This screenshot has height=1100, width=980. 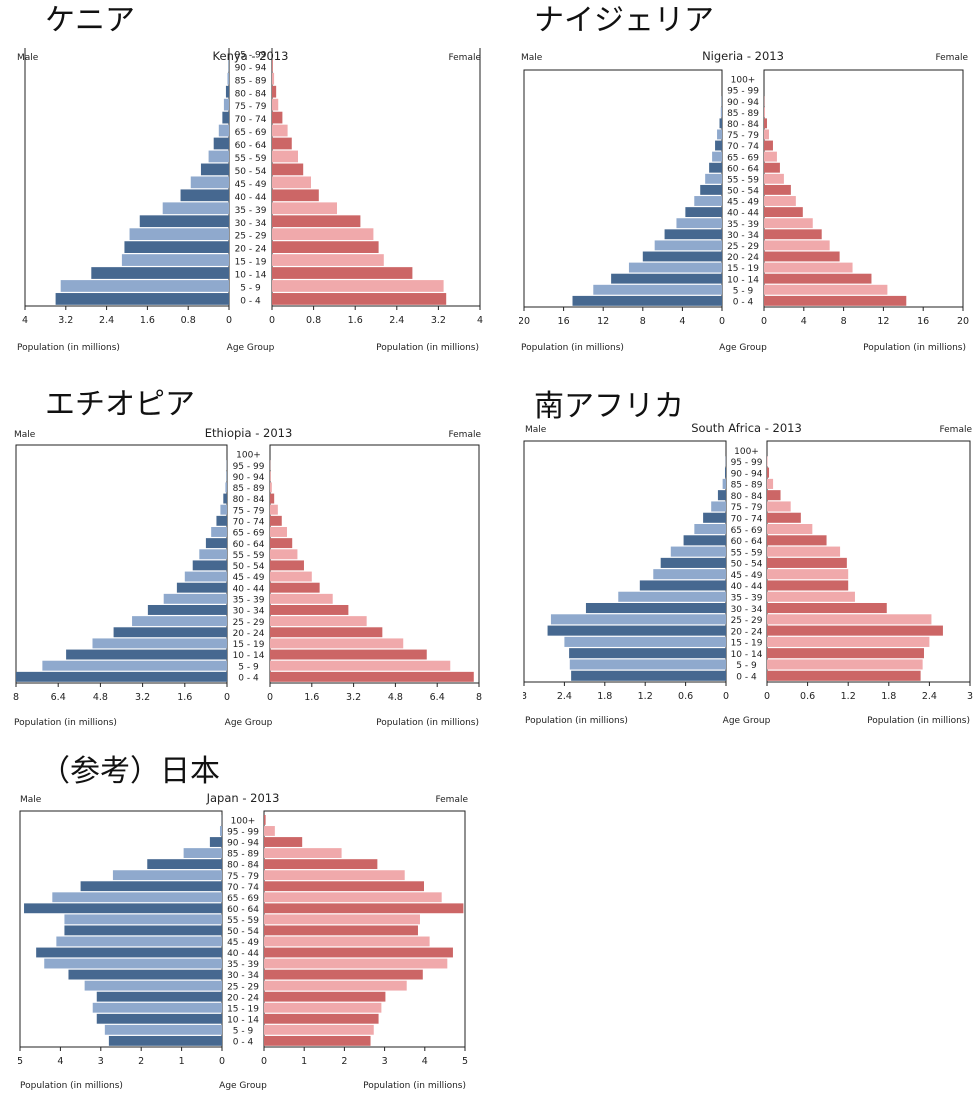 I want to click on age-group-label: 100+, so click(x=243, y=822).